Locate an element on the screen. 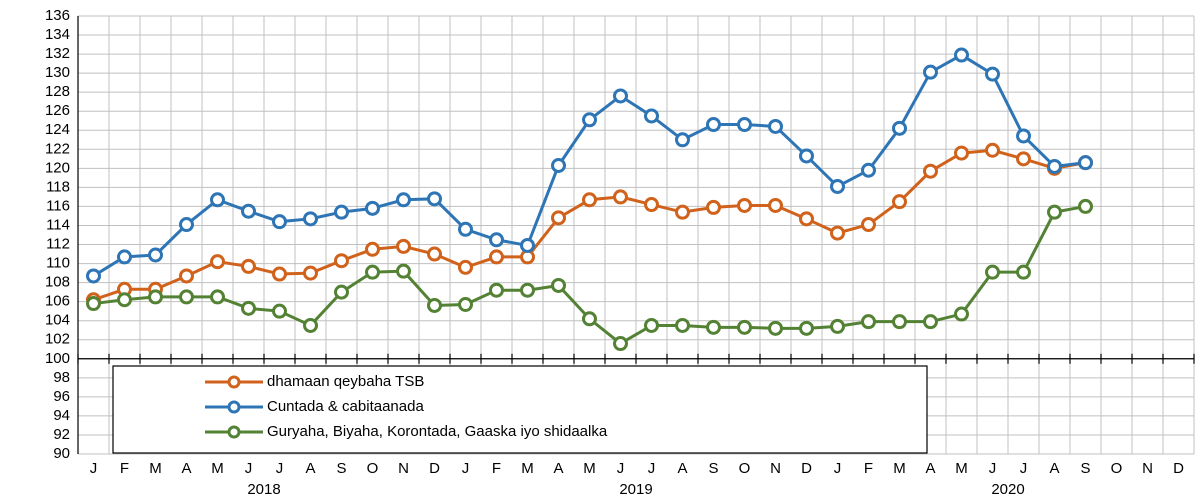 The width and height of the screenshot is (1200, 499). y-tick-label: 90 is located at coordinates (61, 453).